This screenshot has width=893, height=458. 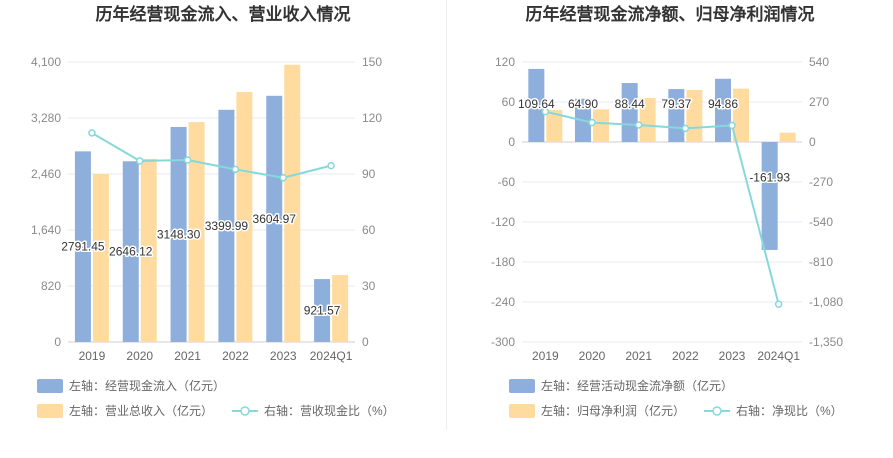 What do you see at coordinates (613, 410) in the screenshot?
I see `legend-label: 左轴：归母净利润（亿元）` at bounding box center [613, 410].